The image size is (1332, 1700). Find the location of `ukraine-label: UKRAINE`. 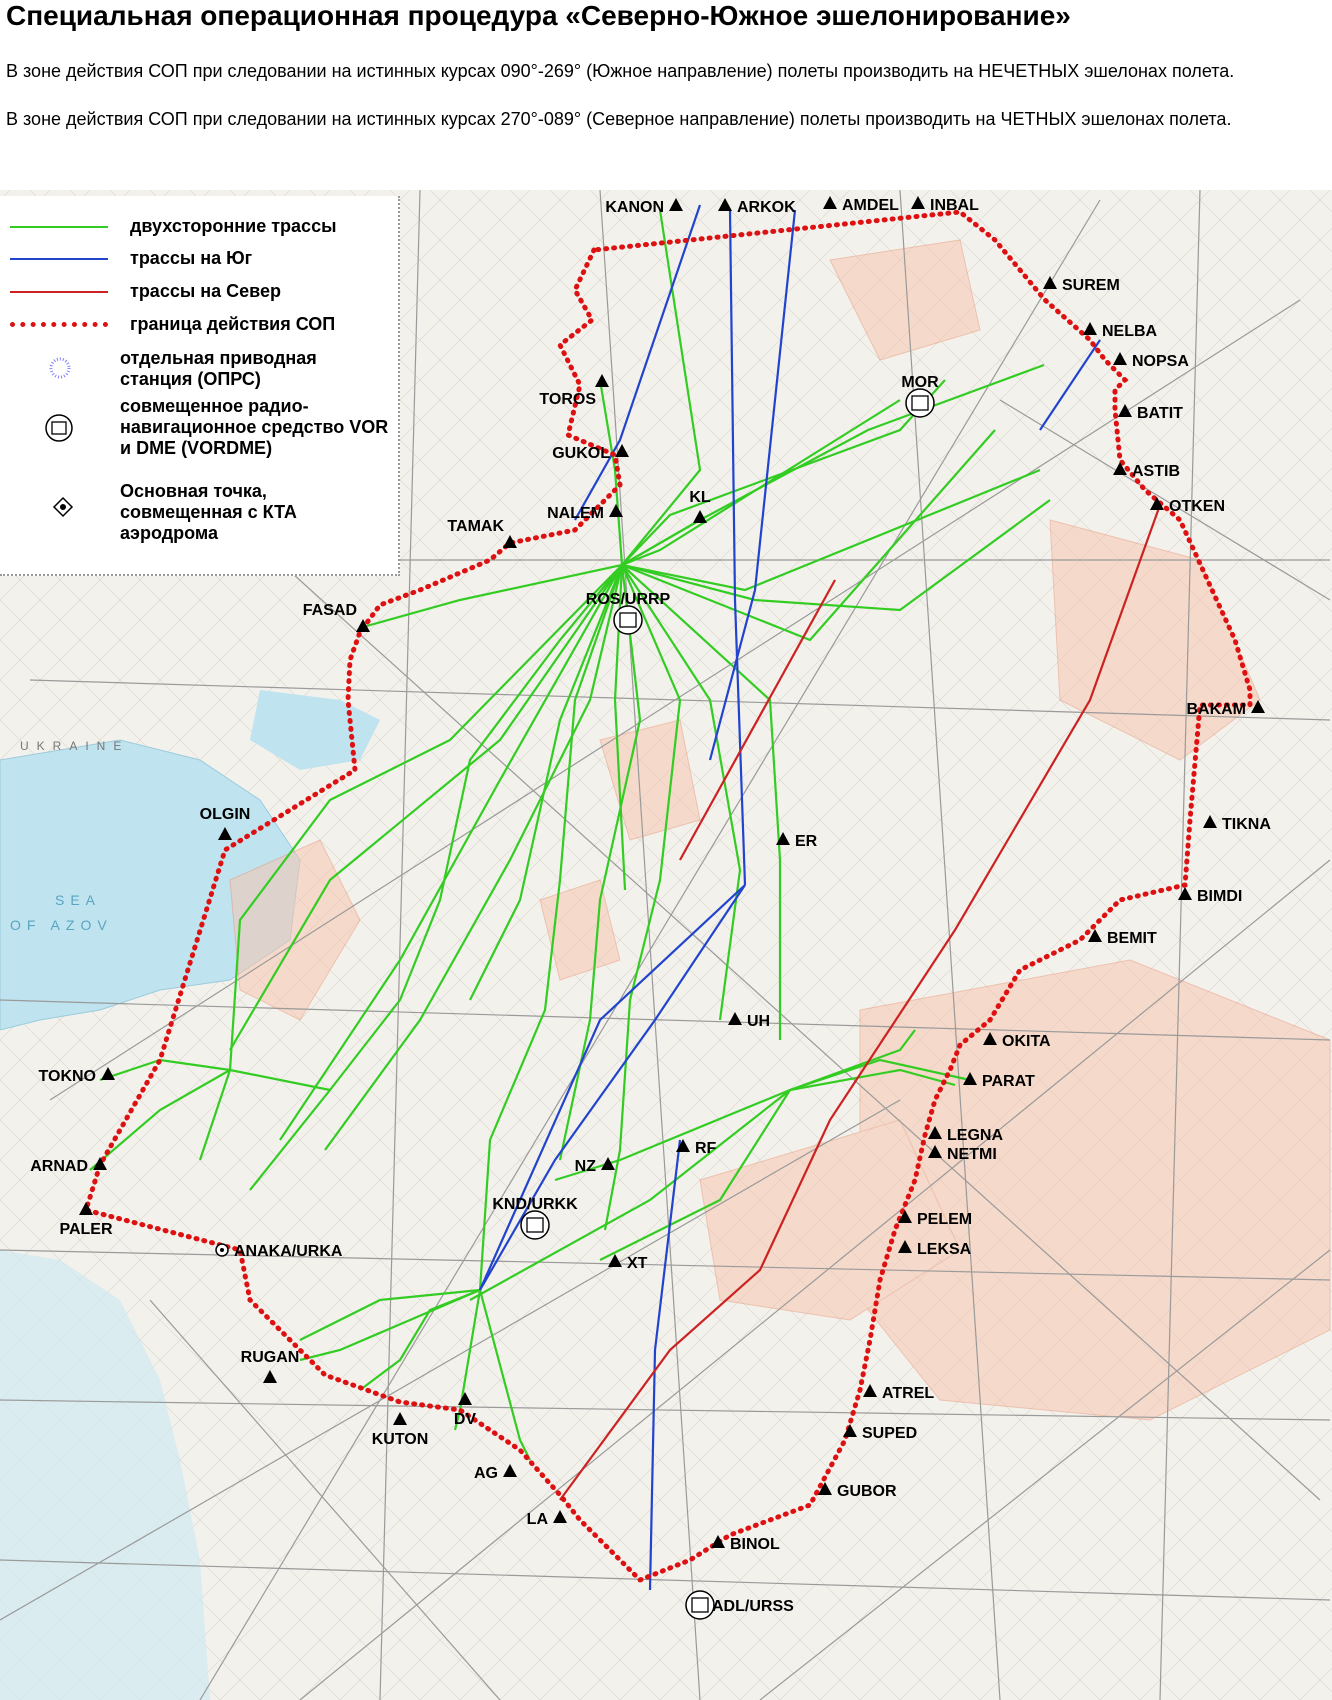

ukraine-label: UKRAINE is located at coordinates (74, 746).